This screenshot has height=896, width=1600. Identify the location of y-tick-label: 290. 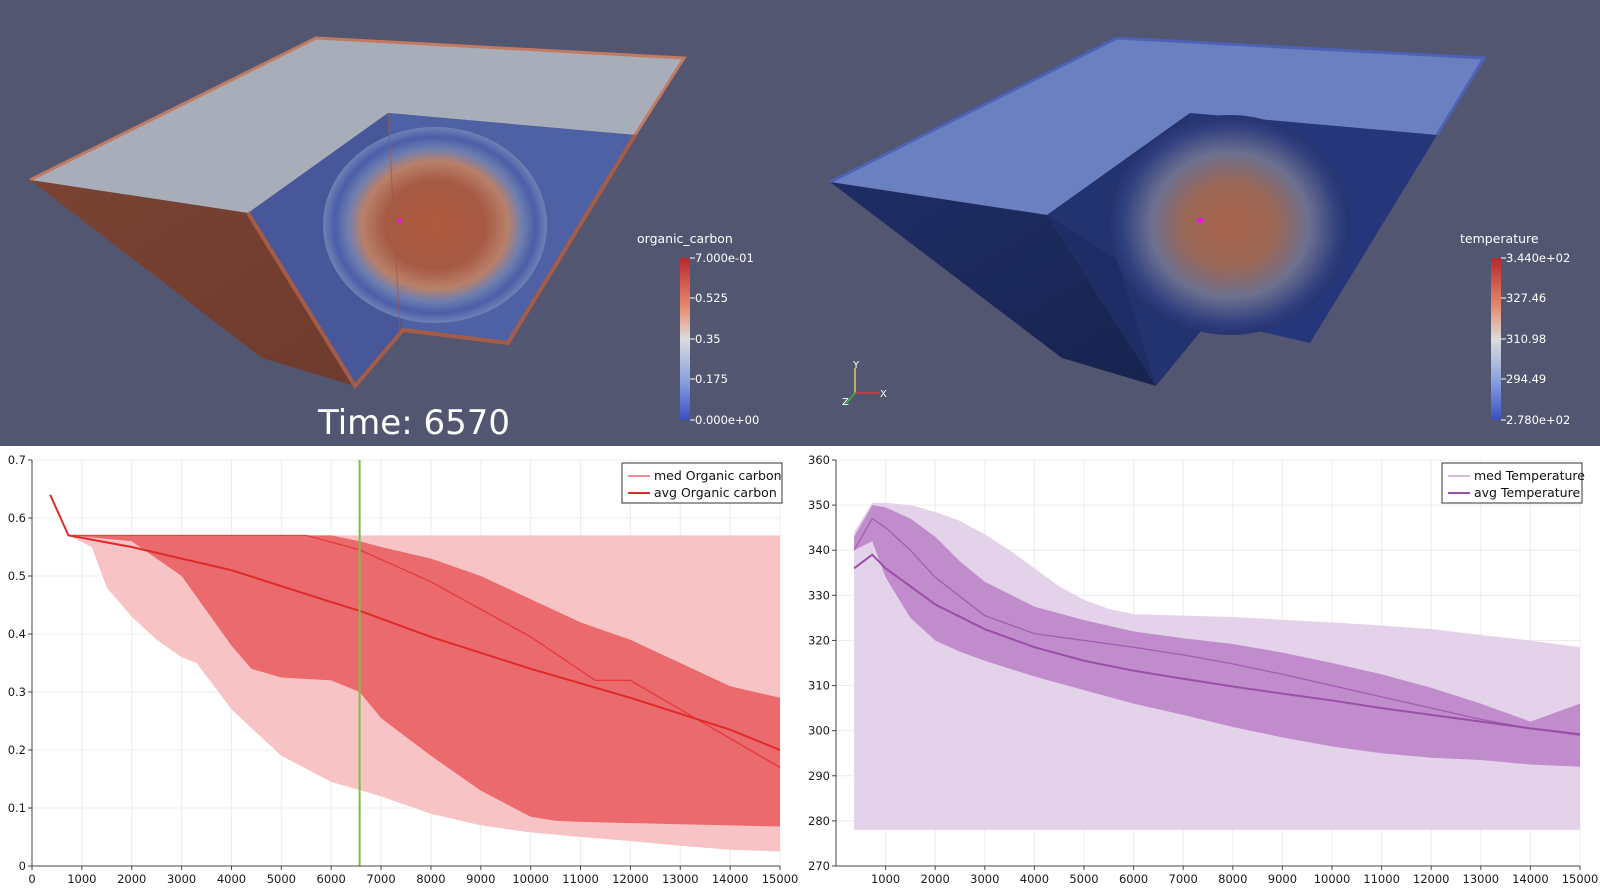
(819, 776).